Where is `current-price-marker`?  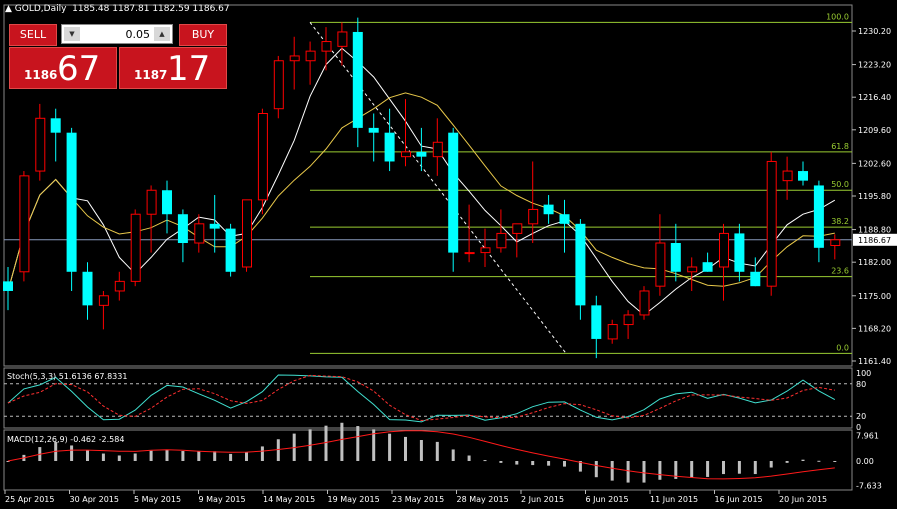
current-price-marker is located at coordinates (875, 239).